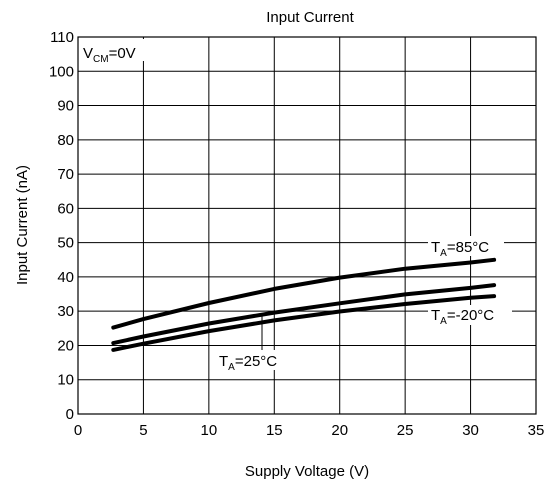  Describe the element at coordinates (61, 71) in the screenshot. I see `y-tick-label: 100` at that location.